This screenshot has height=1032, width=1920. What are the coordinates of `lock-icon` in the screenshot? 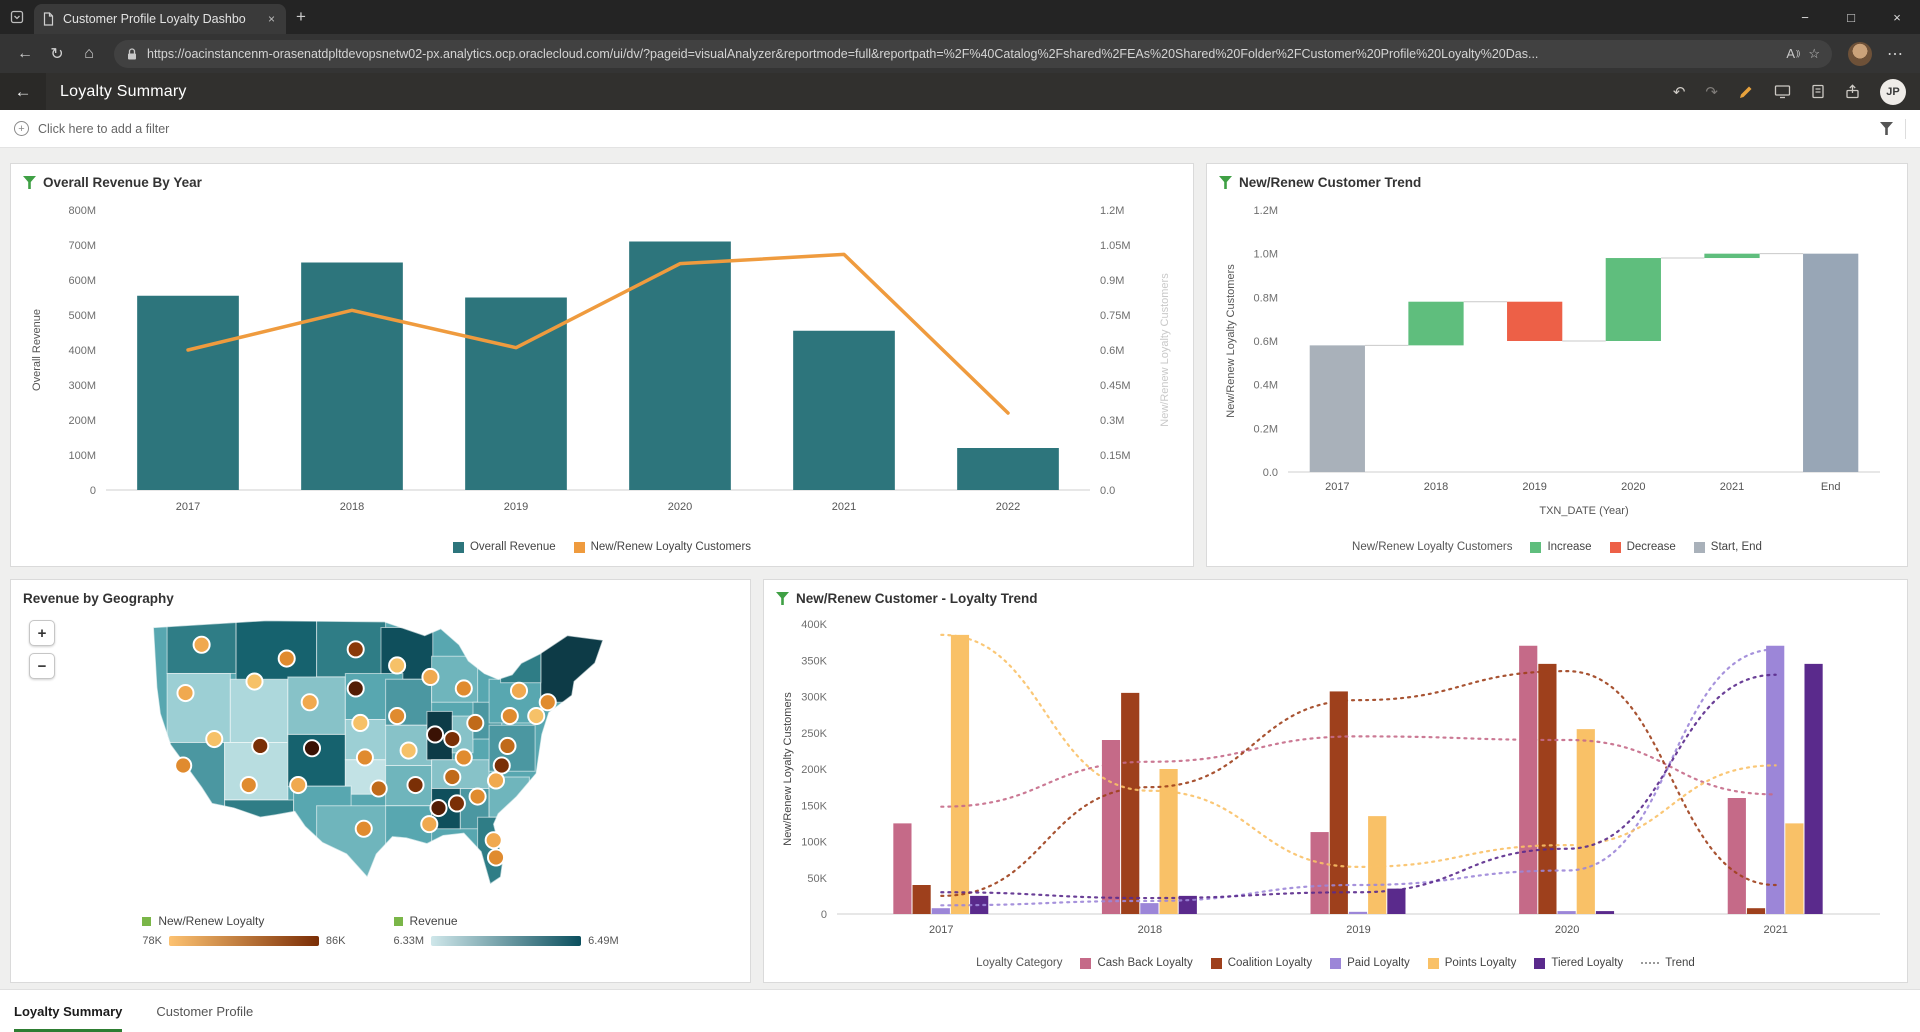 It's located at (132, 54).